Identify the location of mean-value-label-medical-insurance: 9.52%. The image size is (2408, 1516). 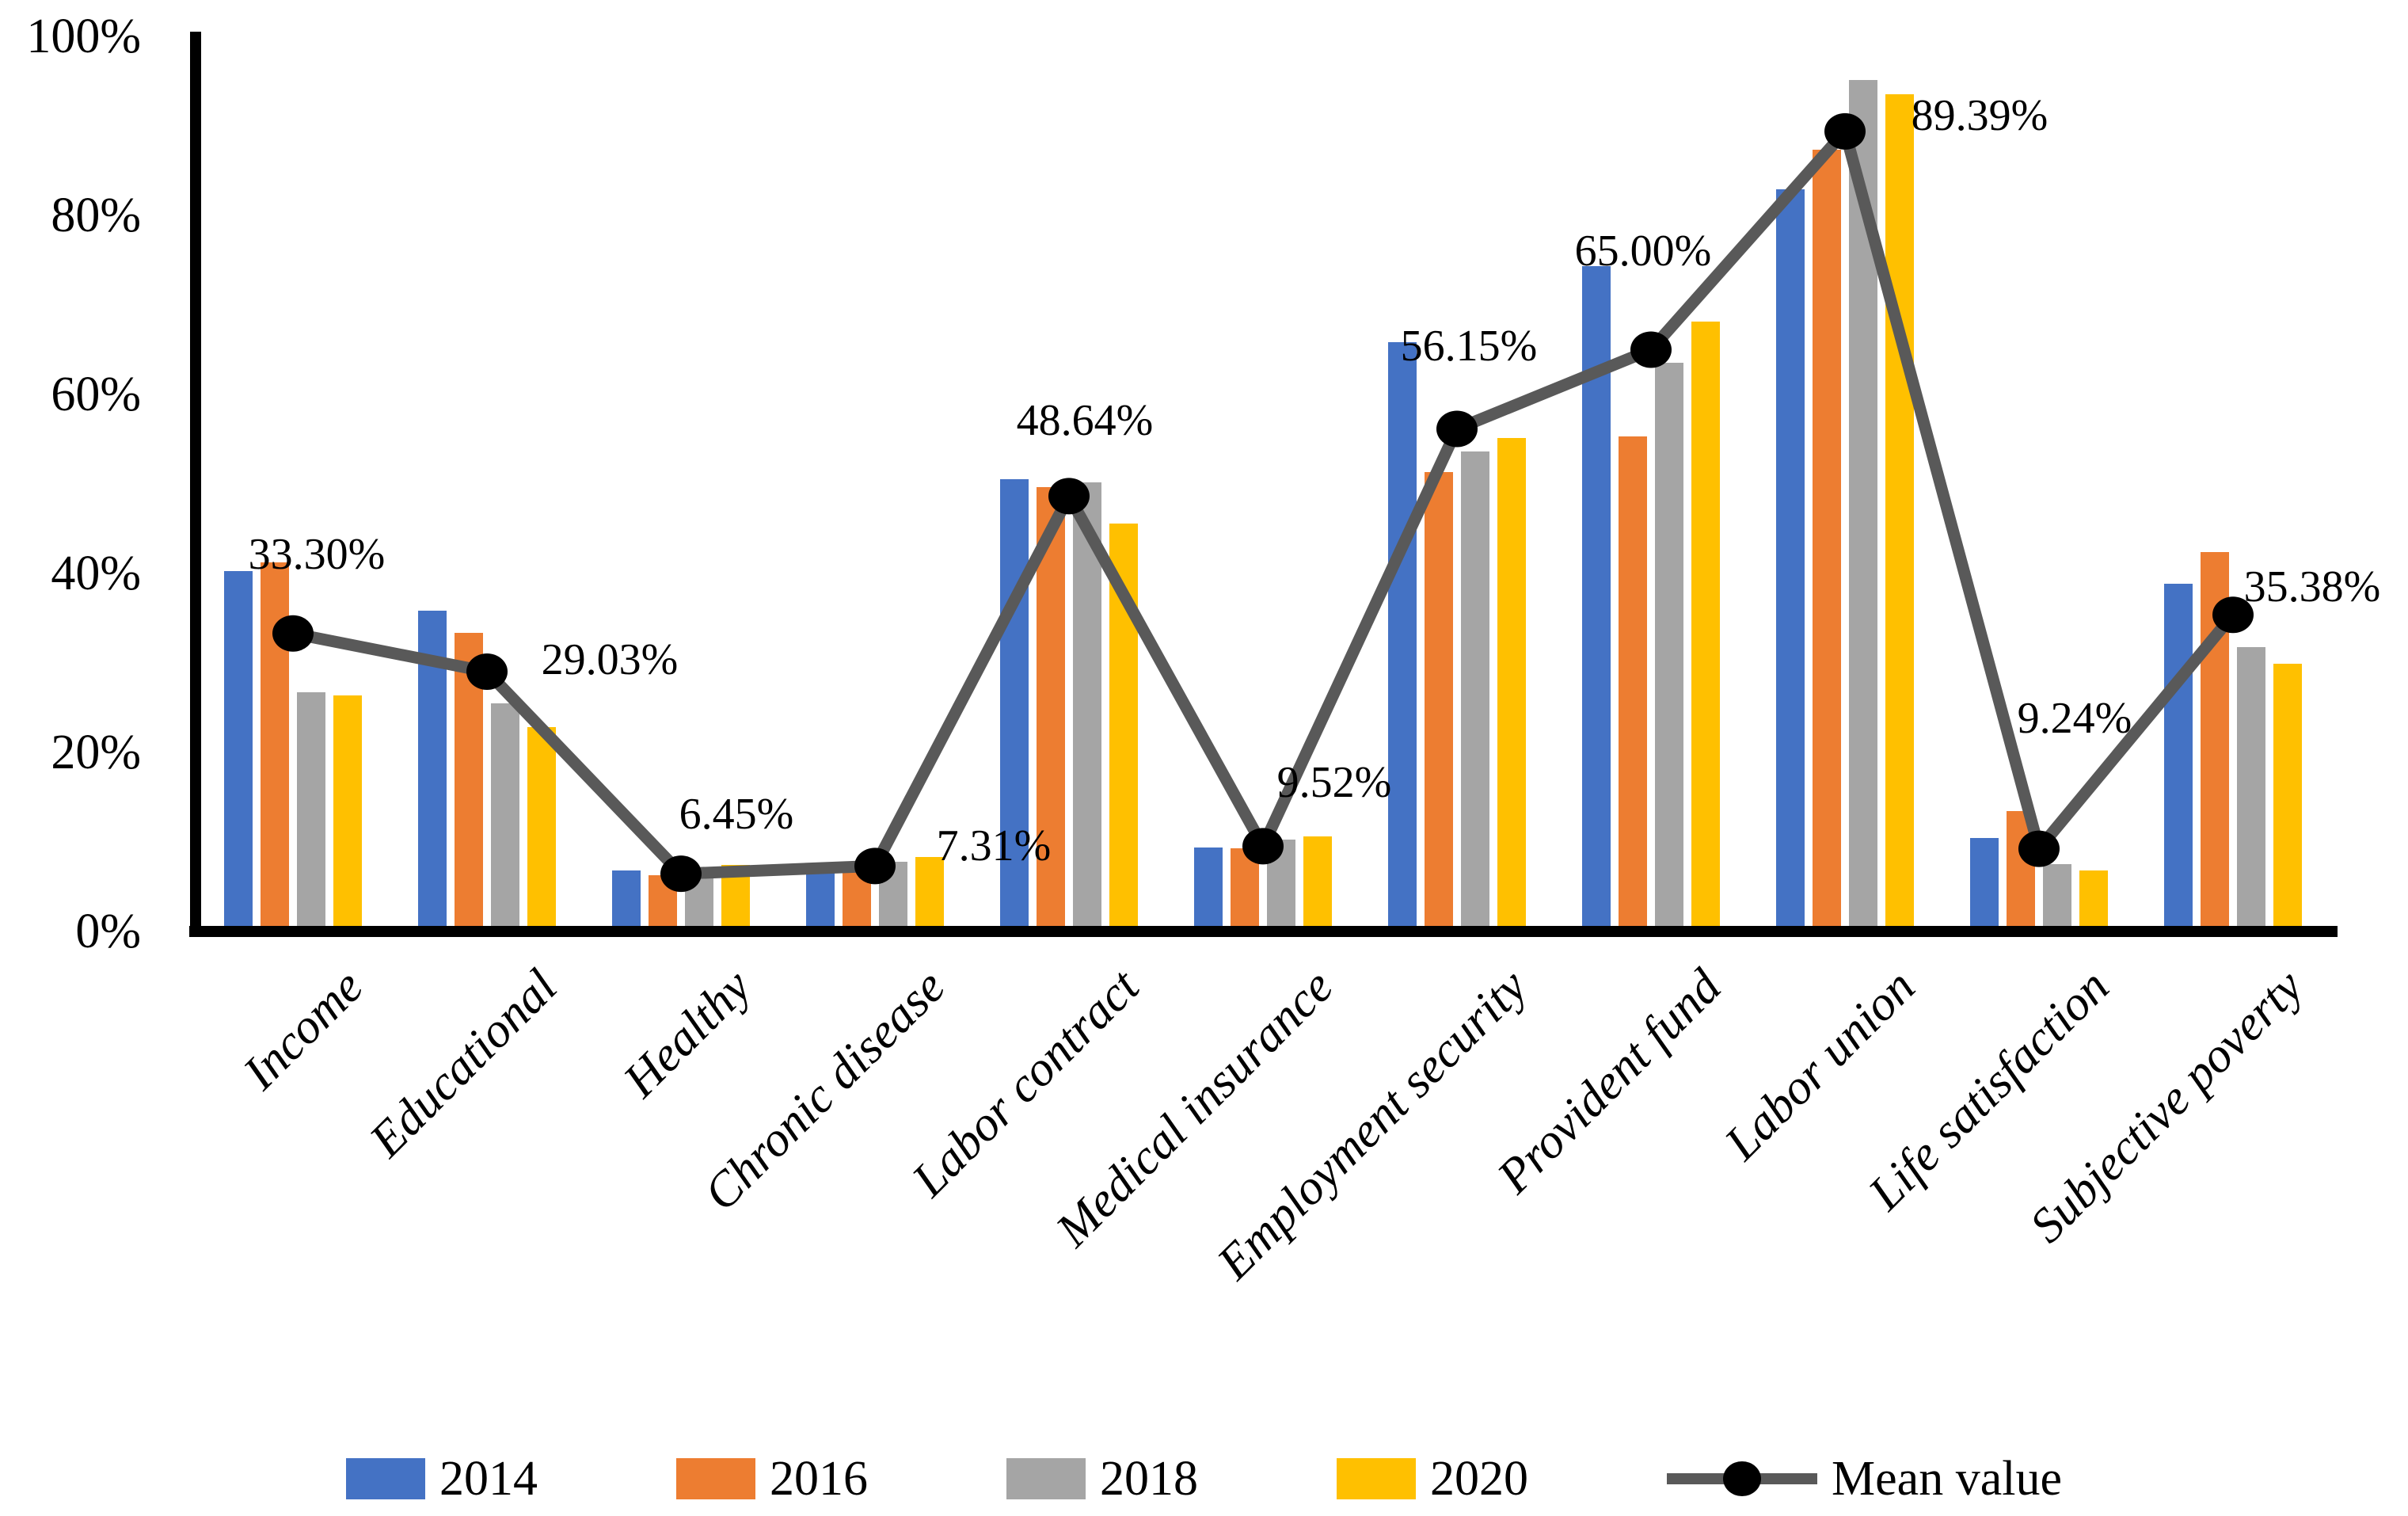
(1334, 783).